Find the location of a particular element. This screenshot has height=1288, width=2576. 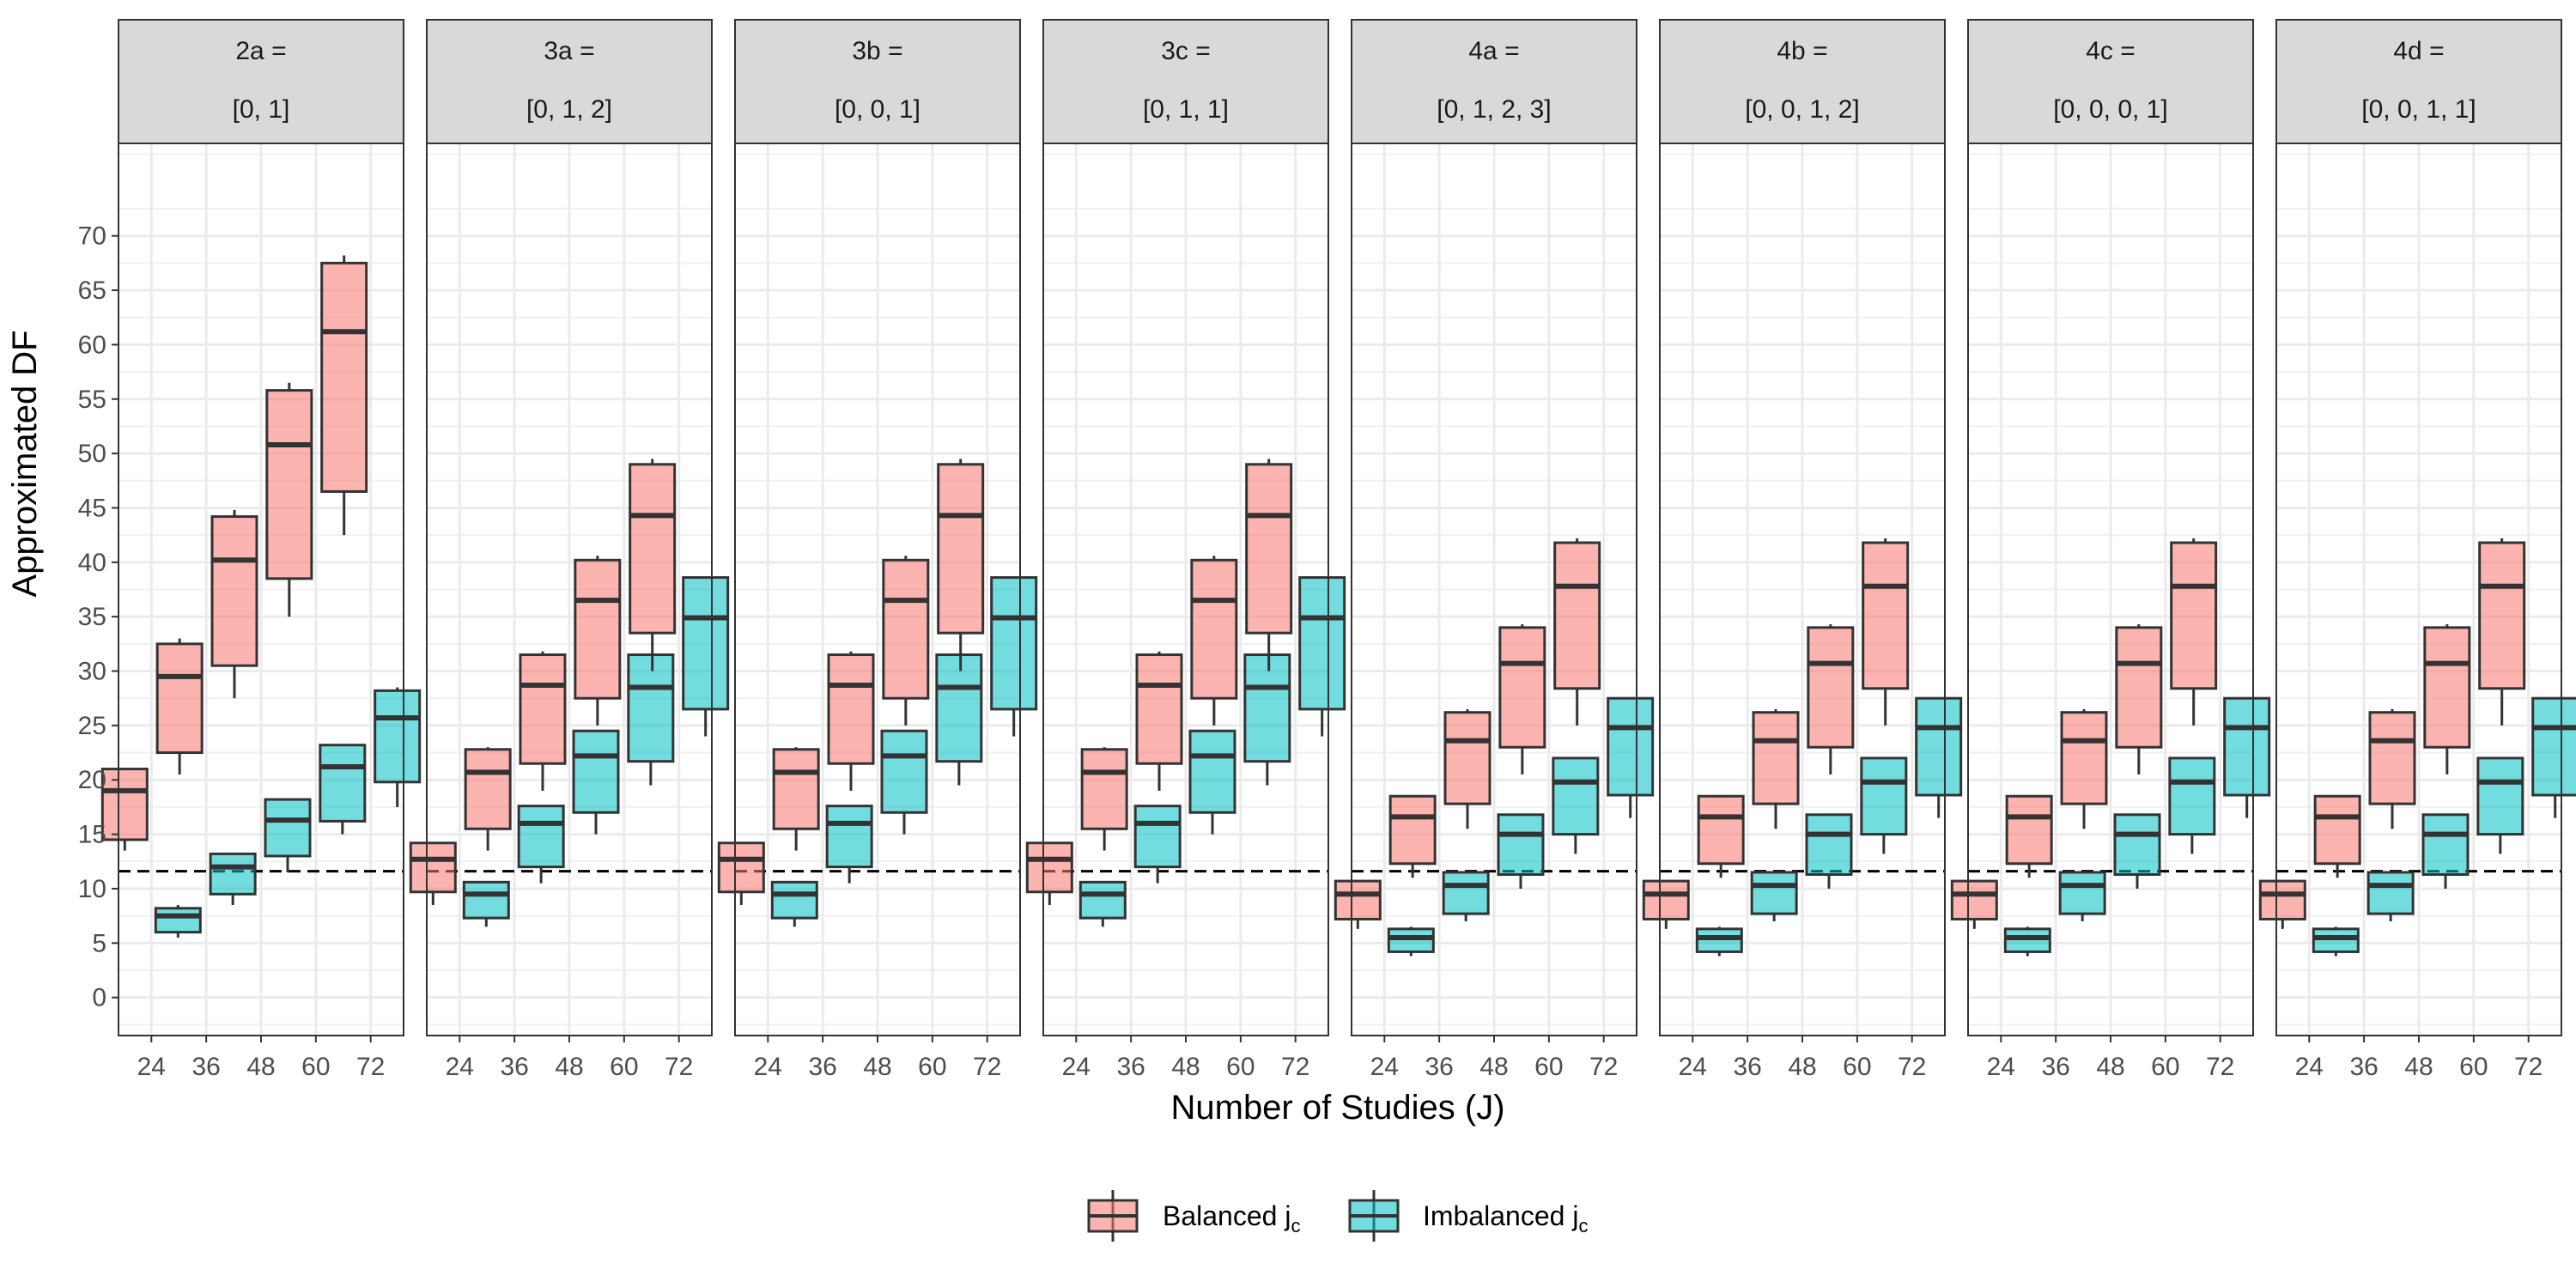

y-axis-title: Approximated DF is located at coordinates (25, 463).